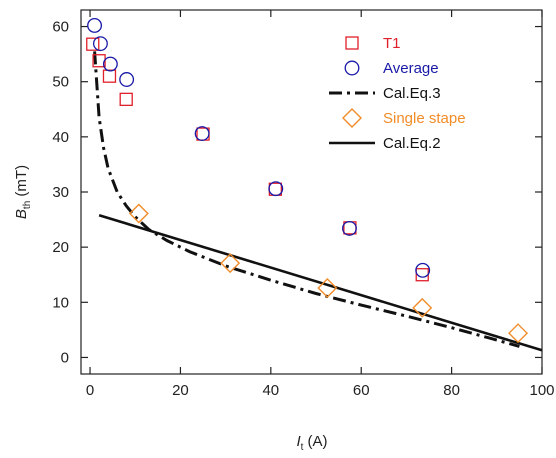 The width and height of the screenshot is (556, 458). I want to click on y-tick-label: 40, so click(60, 137).